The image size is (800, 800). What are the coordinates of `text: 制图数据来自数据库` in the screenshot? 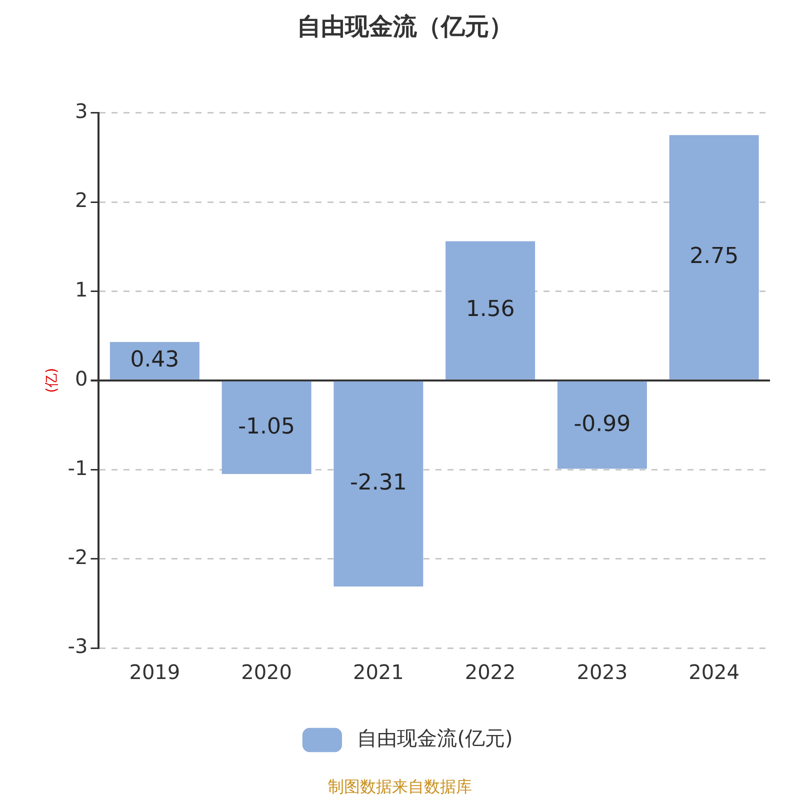 It's located at (400, 786).